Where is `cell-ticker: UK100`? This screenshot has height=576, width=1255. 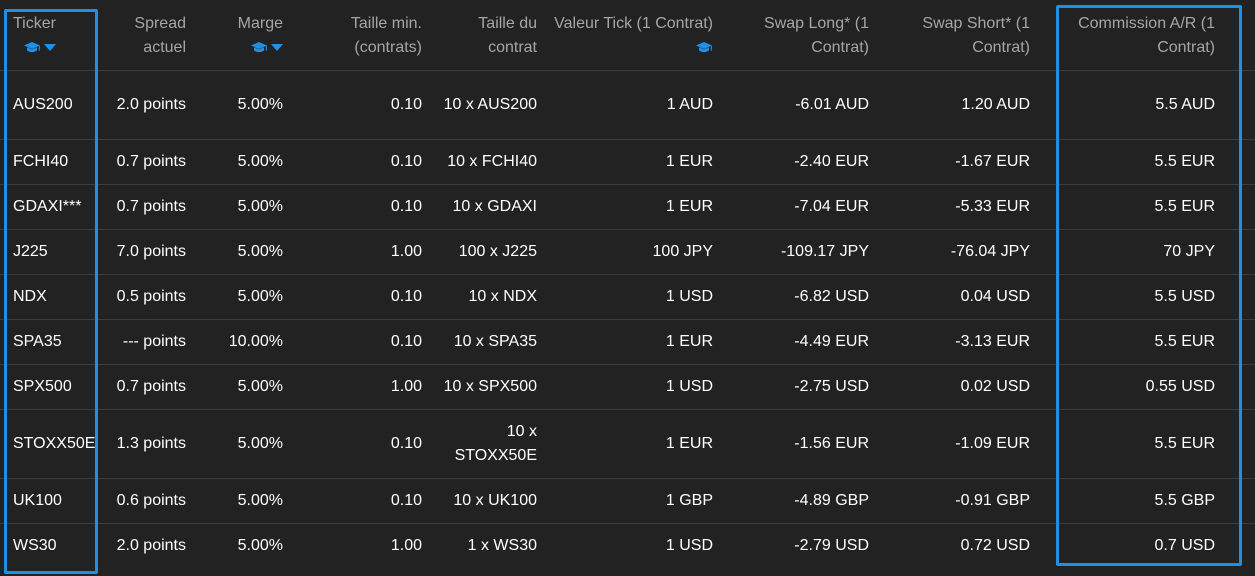
cell-ticker: UK100 is located at coordinates (48, 501).